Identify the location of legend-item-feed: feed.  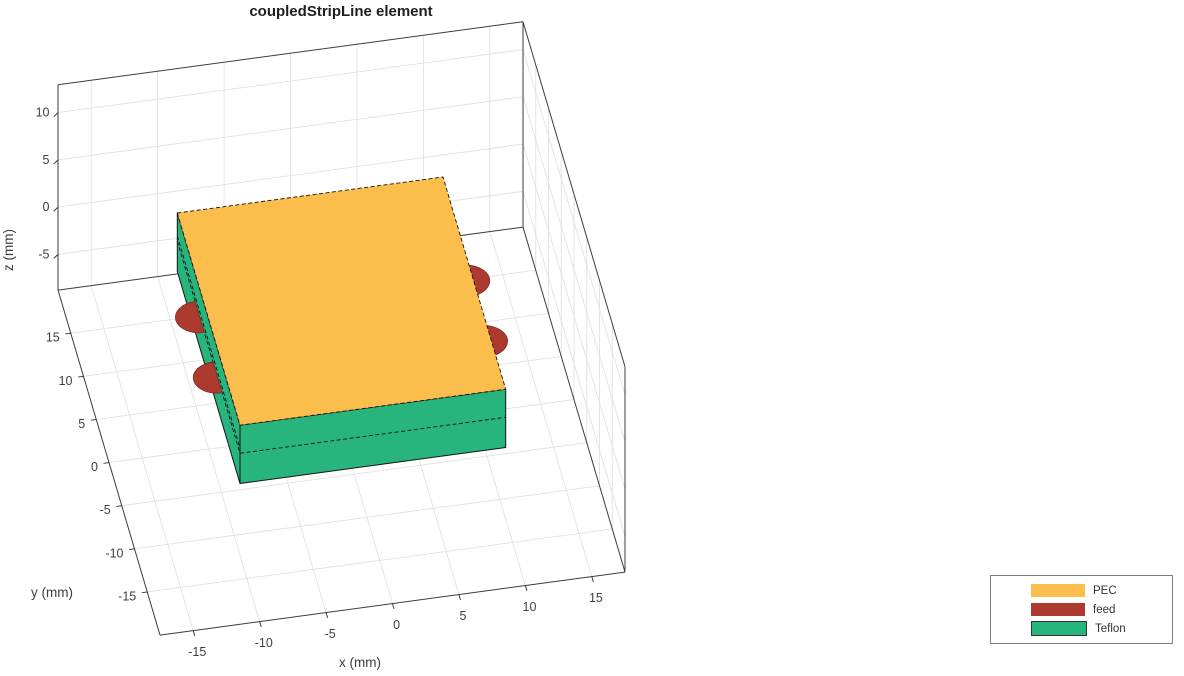
(1099, 609).